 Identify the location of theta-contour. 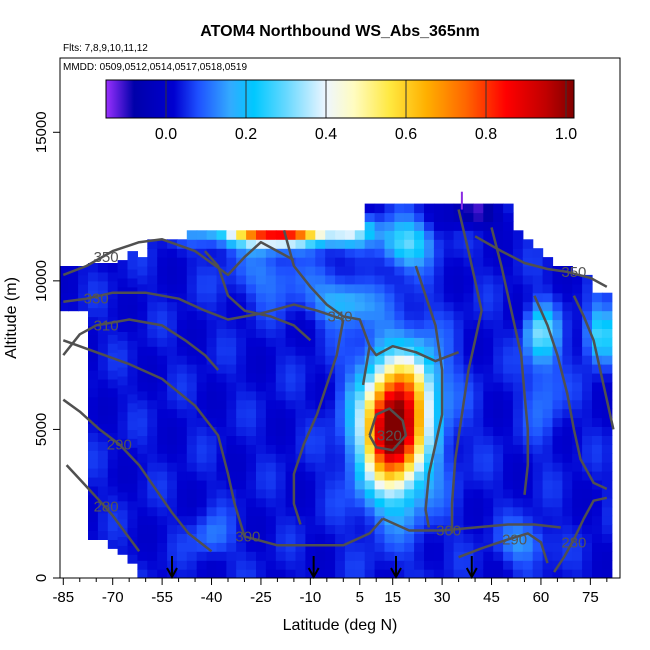
(466, 371).